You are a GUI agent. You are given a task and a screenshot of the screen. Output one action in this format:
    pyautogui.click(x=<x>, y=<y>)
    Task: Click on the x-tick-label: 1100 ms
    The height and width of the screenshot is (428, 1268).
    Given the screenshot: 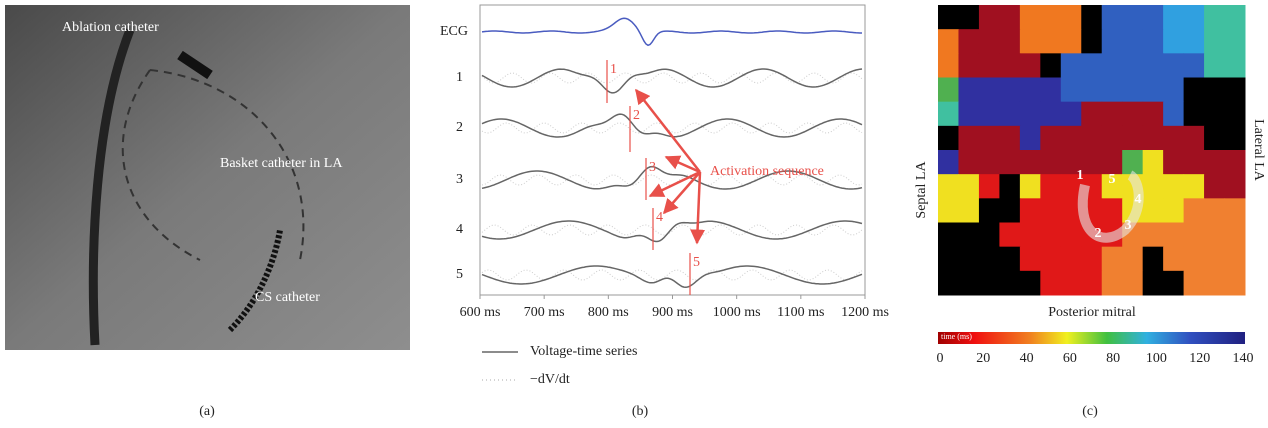 What is the action you would take?
    pyautogui.click(x=800, y=312)
    